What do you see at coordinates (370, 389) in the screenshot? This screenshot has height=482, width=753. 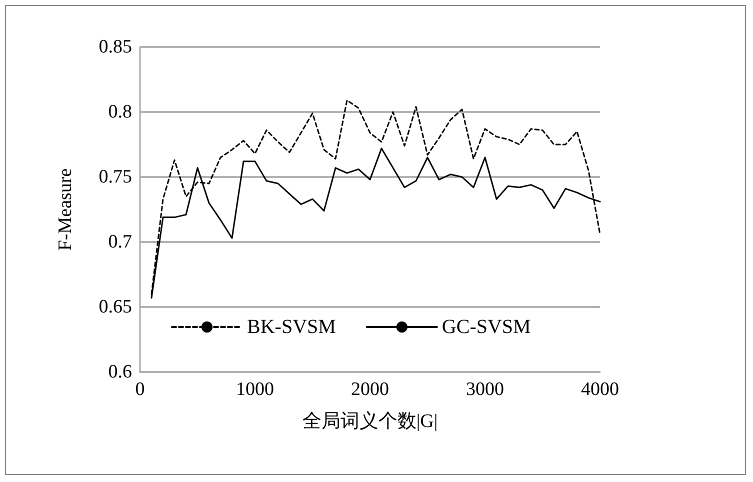 I see `x-tick-label: 2000` at bounding box center [370, 389].